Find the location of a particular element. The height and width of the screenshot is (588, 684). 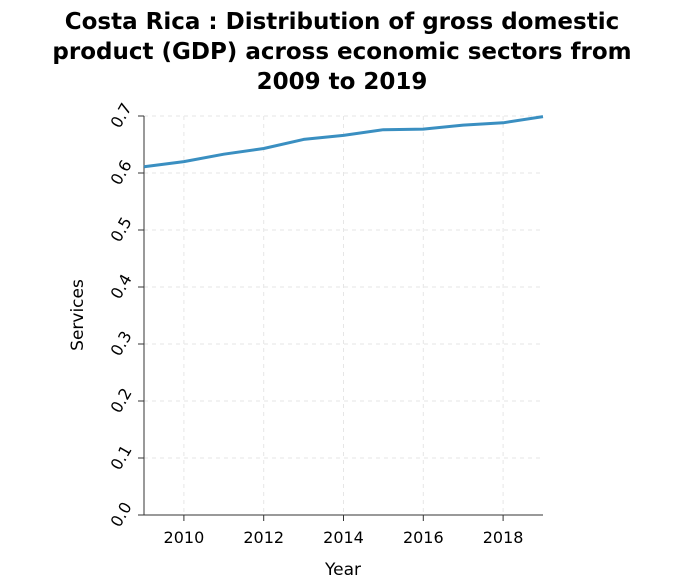

x-axis-ticks: 2010 2012 2014 2016 2018 is located at coordinates (344, 531).